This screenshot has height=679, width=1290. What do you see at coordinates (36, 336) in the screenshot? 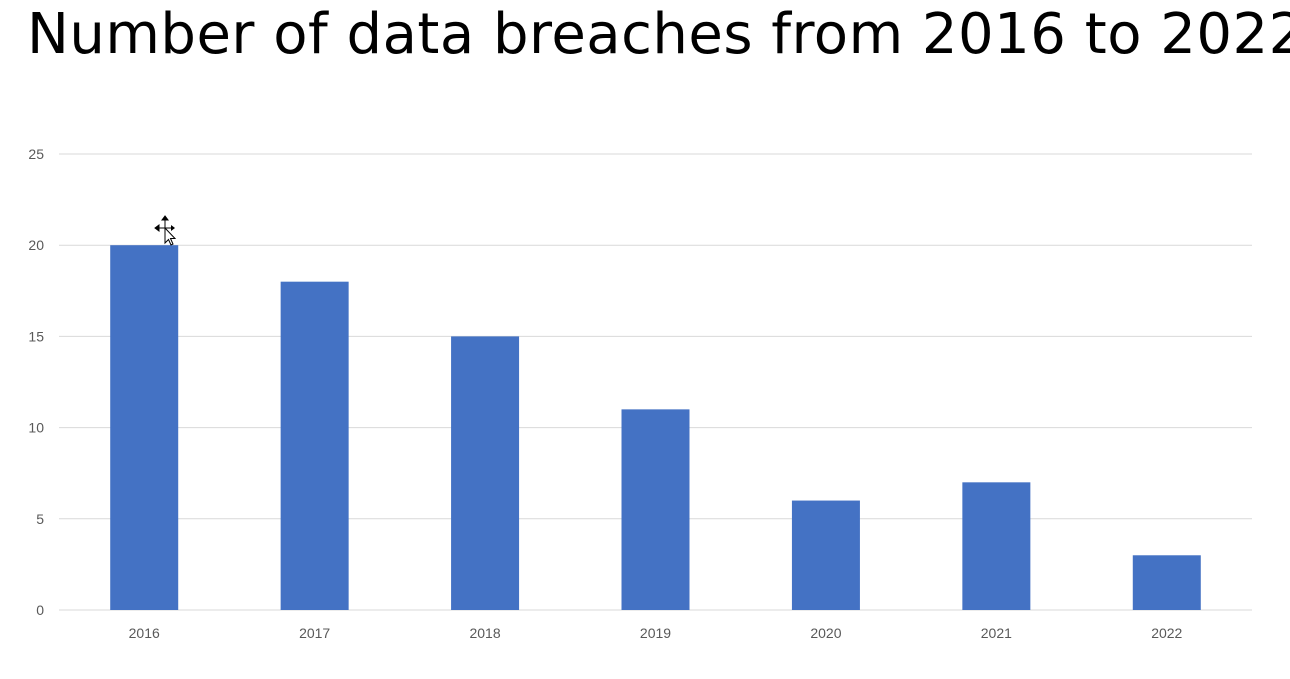
I see `y-tick-label: 15` at bounding box center [36, 336].